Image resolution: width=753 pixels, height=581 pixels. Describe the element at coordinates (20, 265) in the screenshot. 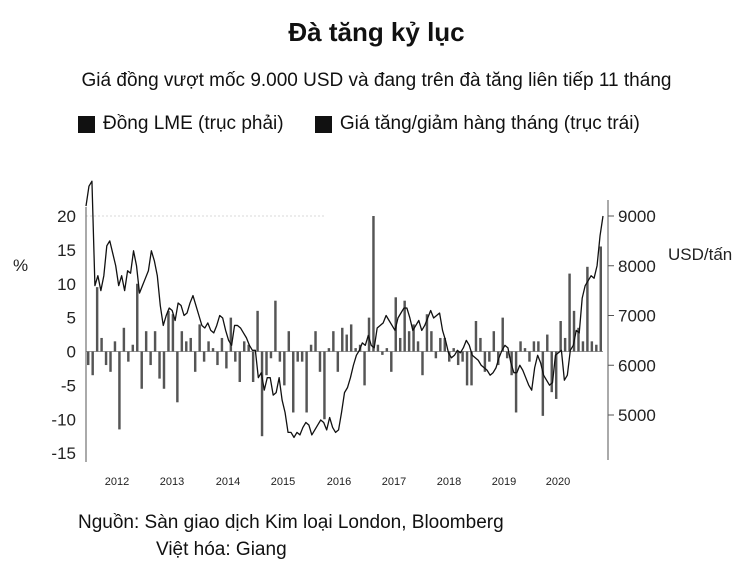

I see `left-axis-label: %` at that location.